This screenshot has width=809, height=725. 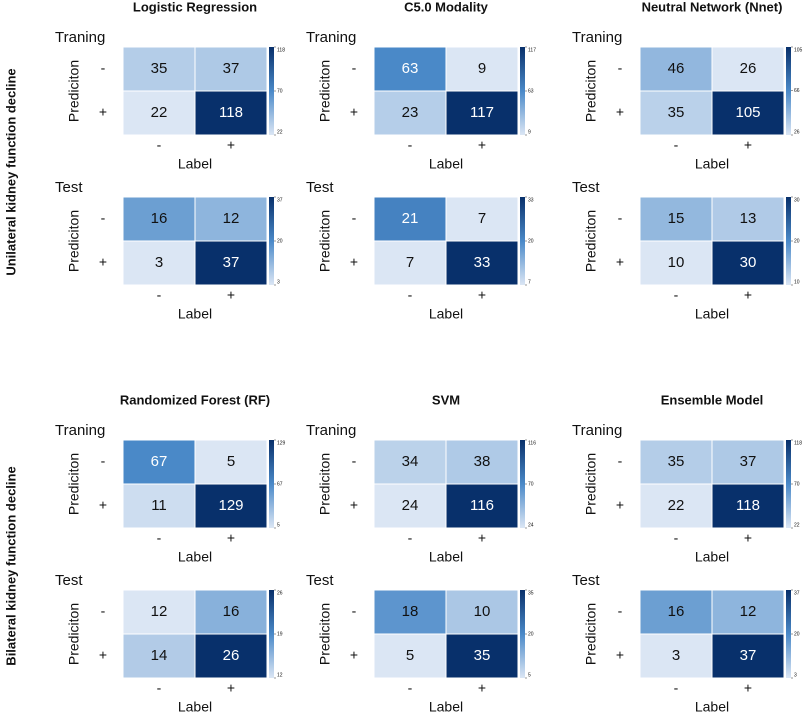 What do you see at coordinates (195, 7) in the screenshot?
I see `panel-title: Logistic Regression` at bounding box center [195, 7].